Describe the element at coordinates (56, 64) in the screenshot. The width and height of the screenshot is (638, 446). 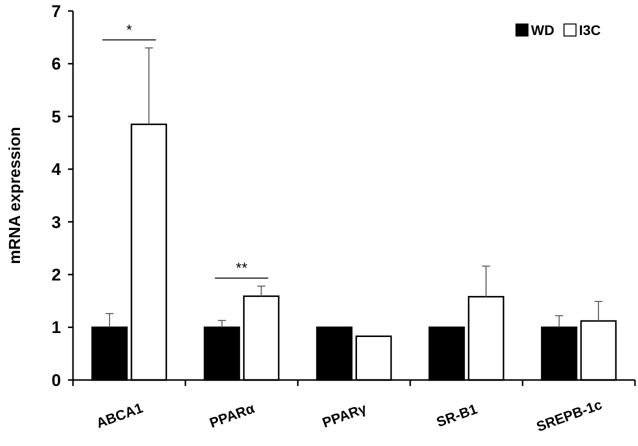
I see `y-tick-label: 6` at that location.